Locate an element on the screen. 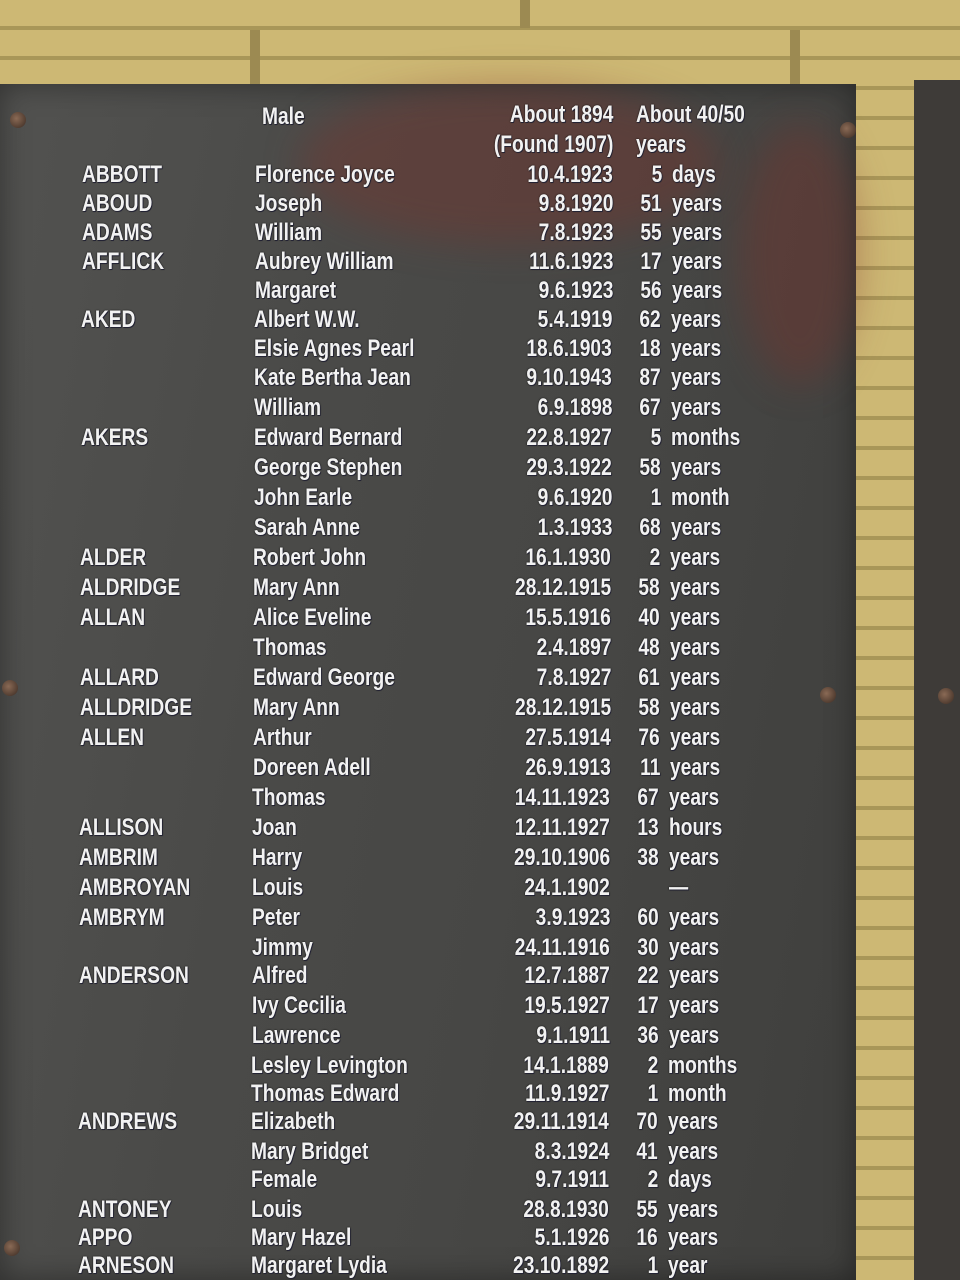  age-number: 22 is located at coordinates (648, 975).